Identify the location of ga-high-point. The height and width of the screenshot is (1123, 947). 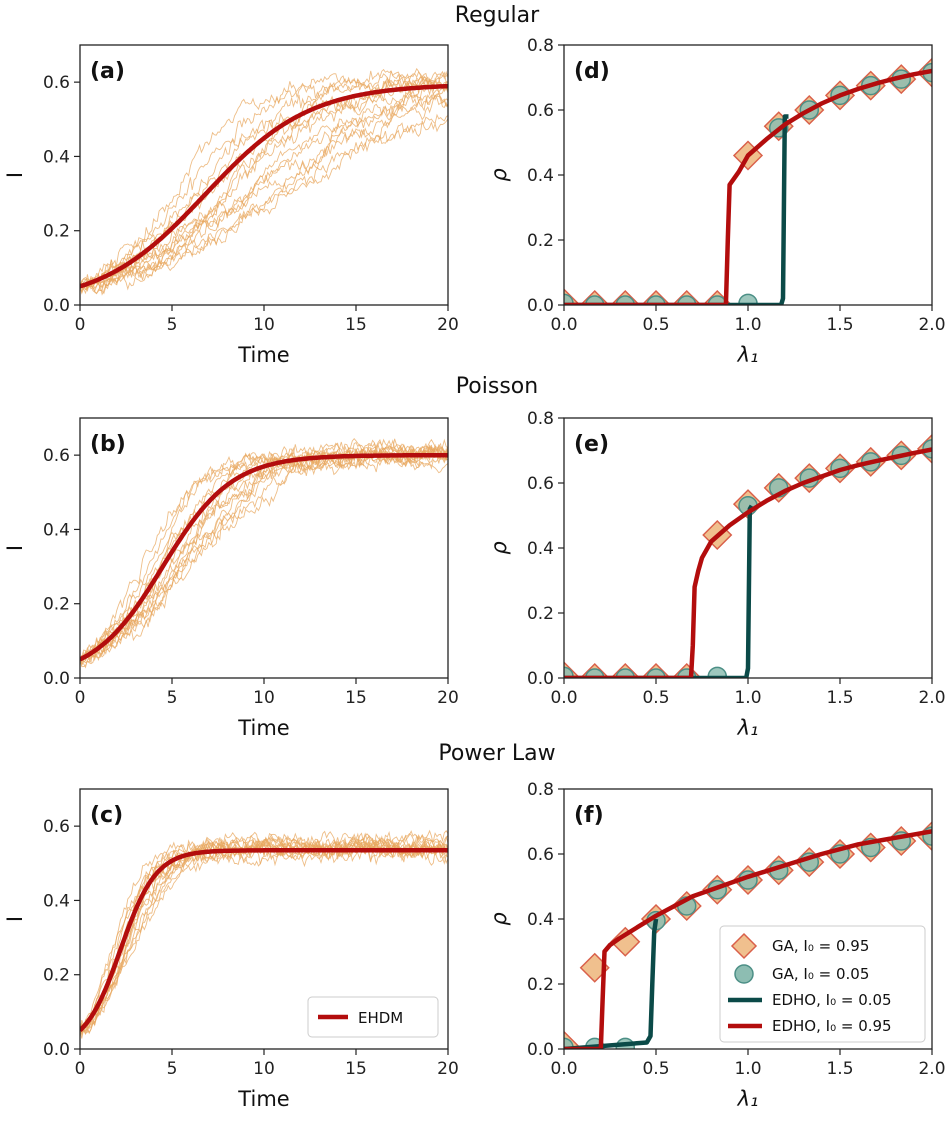
(625, 941).